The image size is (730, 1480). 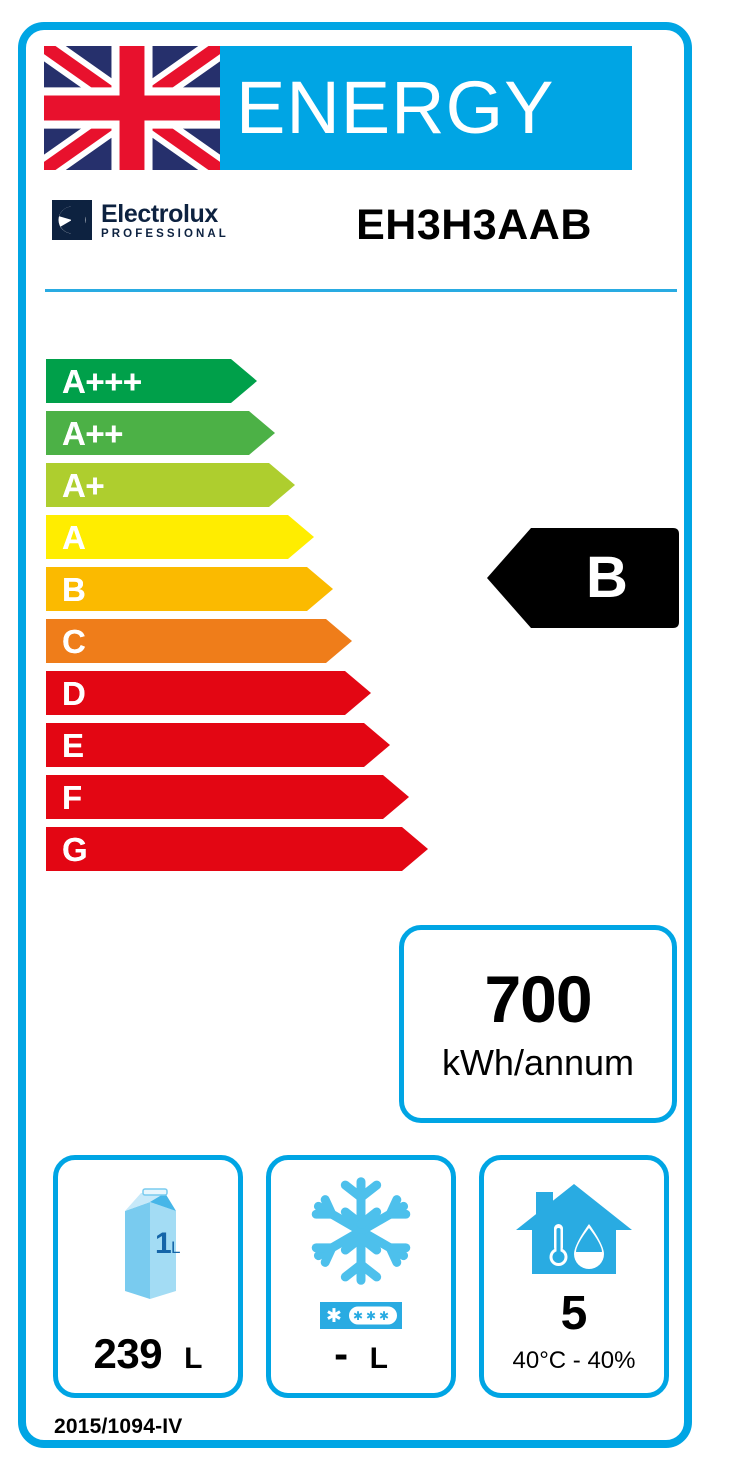 I want to click on energy-class-label: A+++, so click(x=102, y=381).